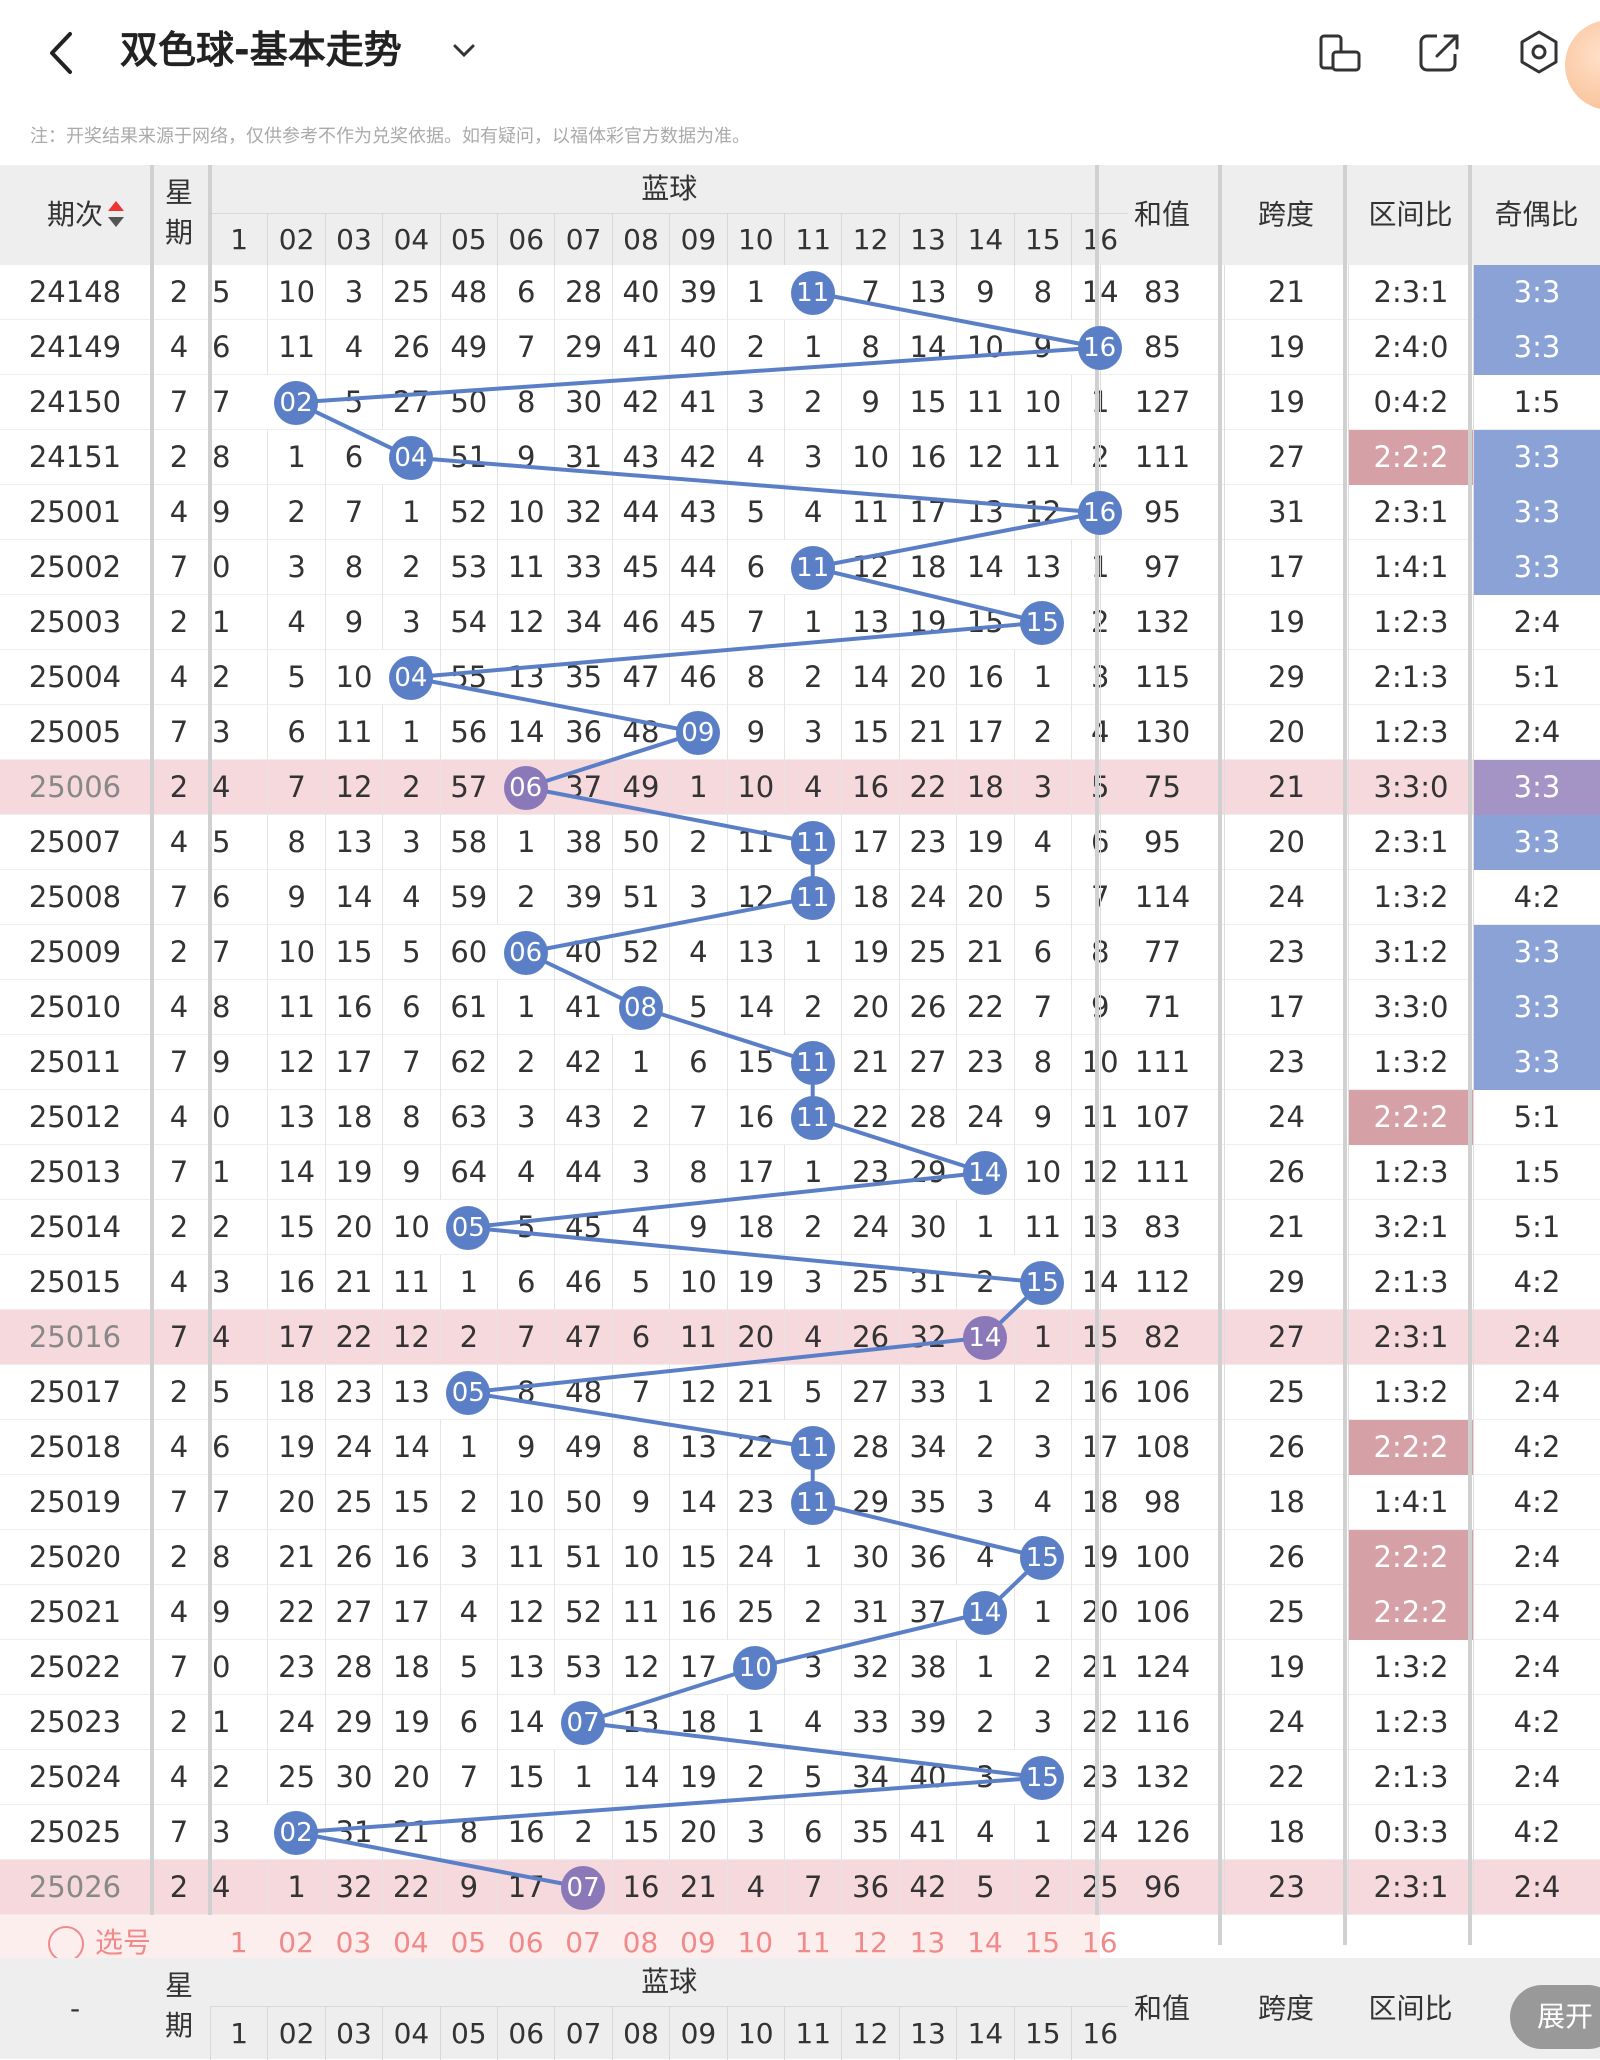 The height and width of the screenshot is (2060, 1600). I want to click on period-cell: 24148, so click(75, 292).